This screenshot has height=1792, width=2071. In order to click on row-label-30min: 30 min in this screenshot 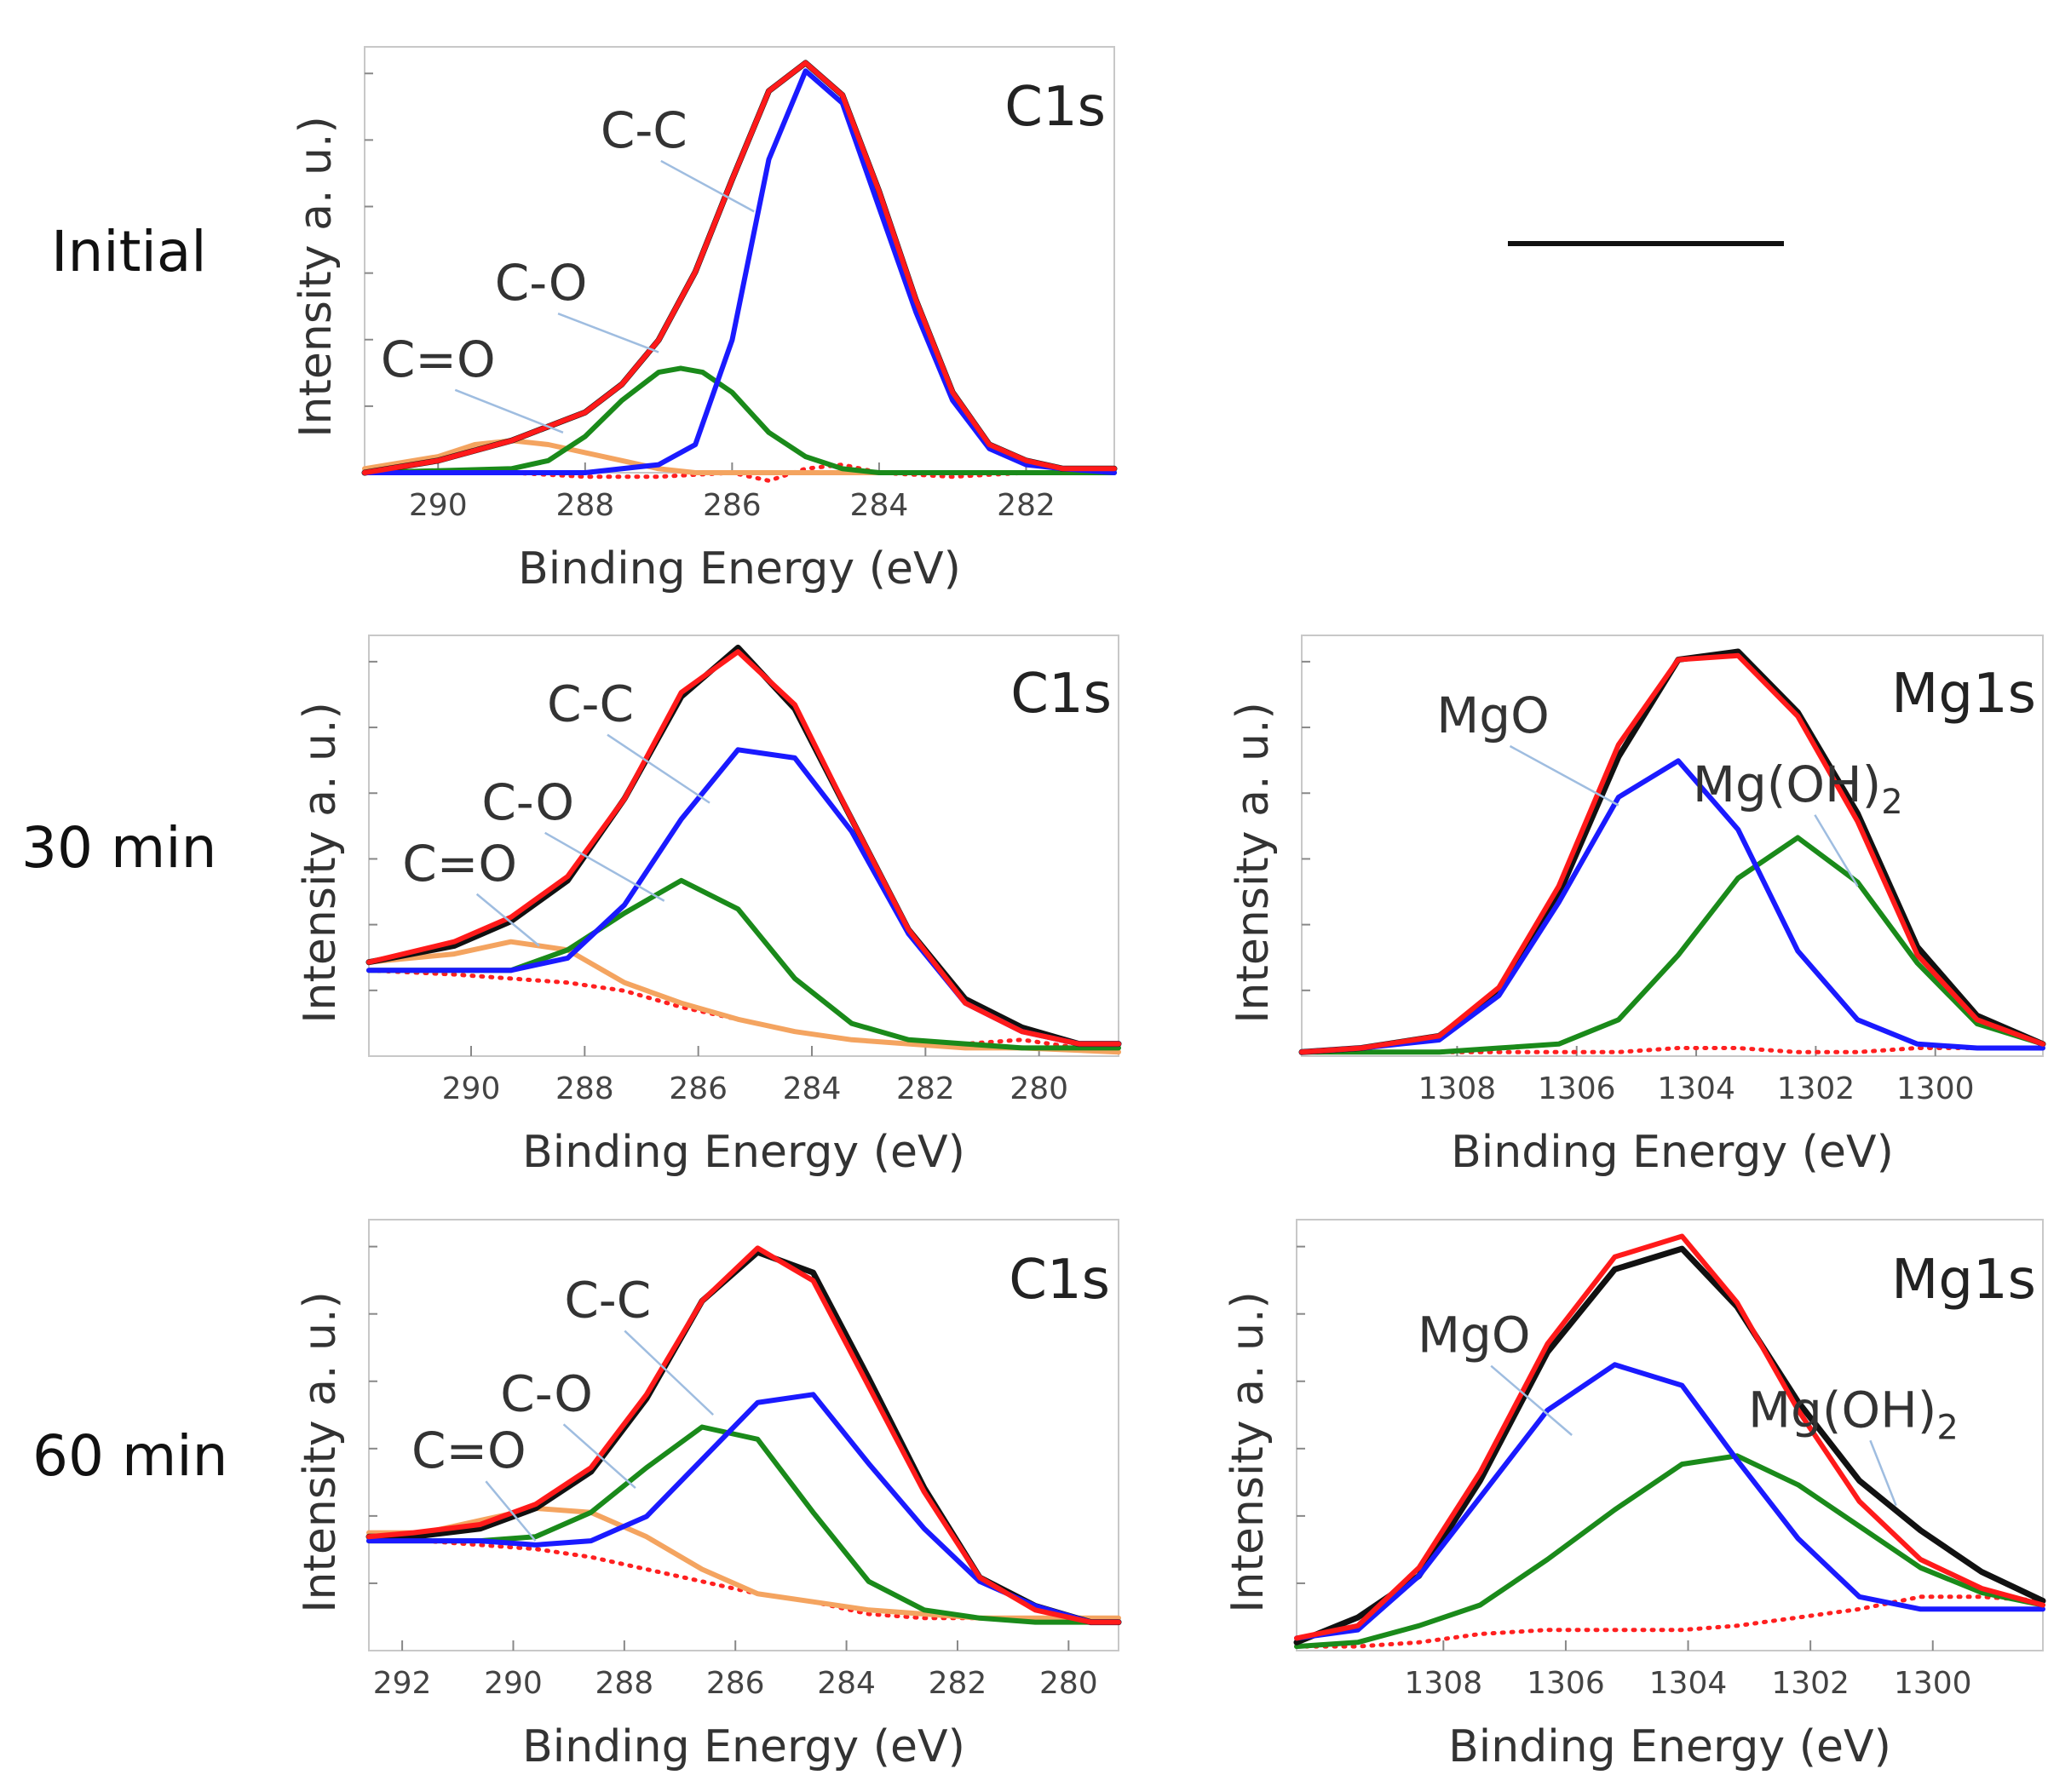, I will do `click(118, 848)`.